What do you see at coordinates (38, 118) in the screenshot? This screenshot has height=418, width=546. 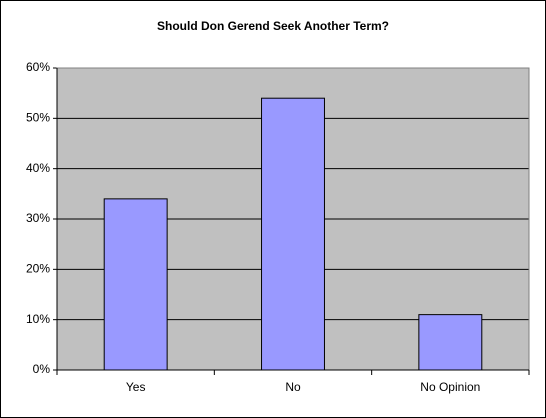 I see `y-tick-label: 50%` at bounding box center [38, 118].